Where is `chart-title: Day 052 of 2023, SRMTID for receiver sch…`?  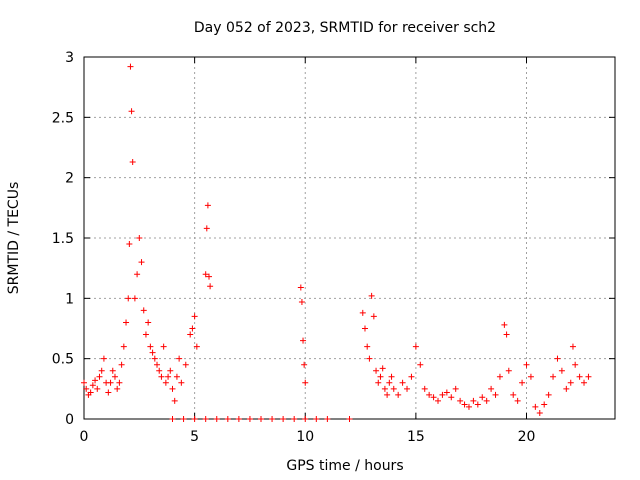
chart-title: Day 052 of 2023, SRMTID for receiver sch… is located at coordinates (345, 28).